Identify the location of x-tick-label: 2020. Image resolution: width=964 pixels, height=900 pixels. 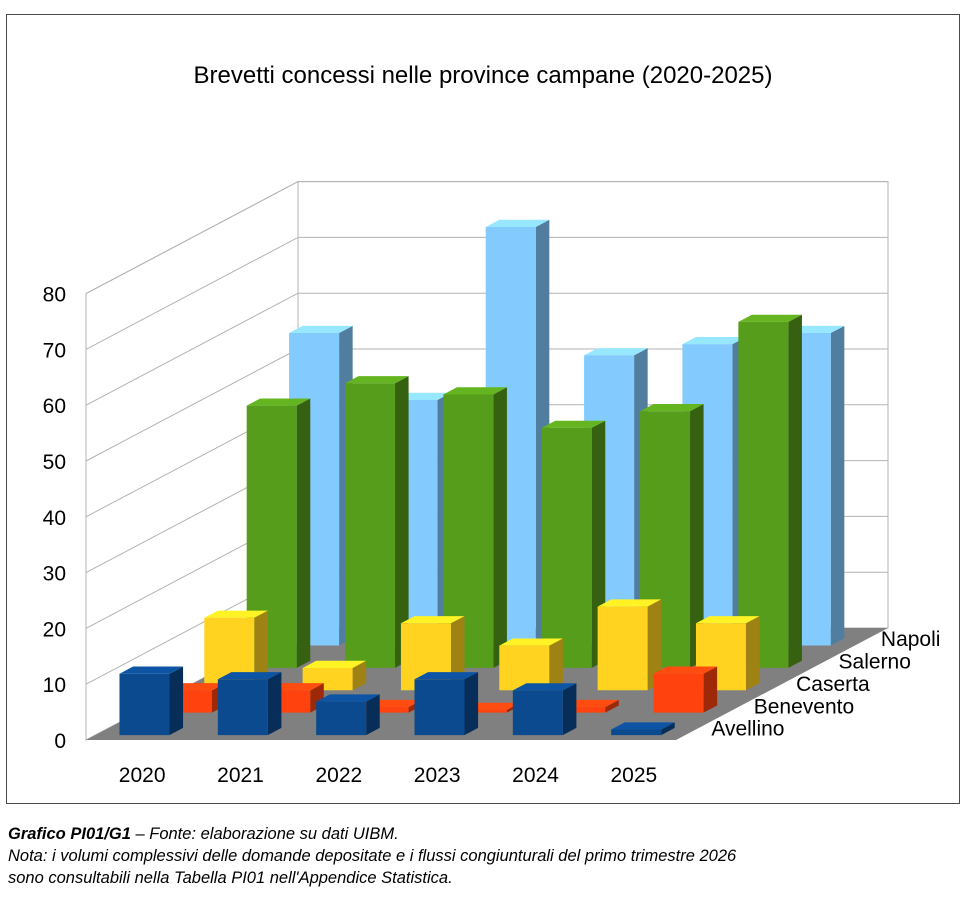
(142, 775).